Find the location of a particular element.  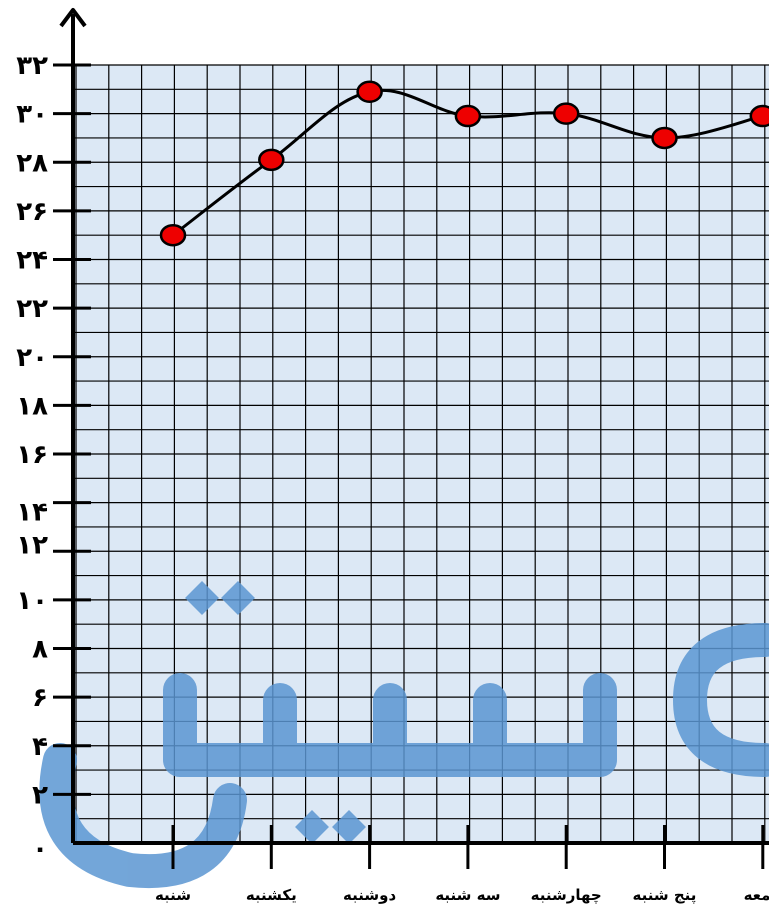

x-tick-label: دوشنبه is located at coordinates (369, 895).